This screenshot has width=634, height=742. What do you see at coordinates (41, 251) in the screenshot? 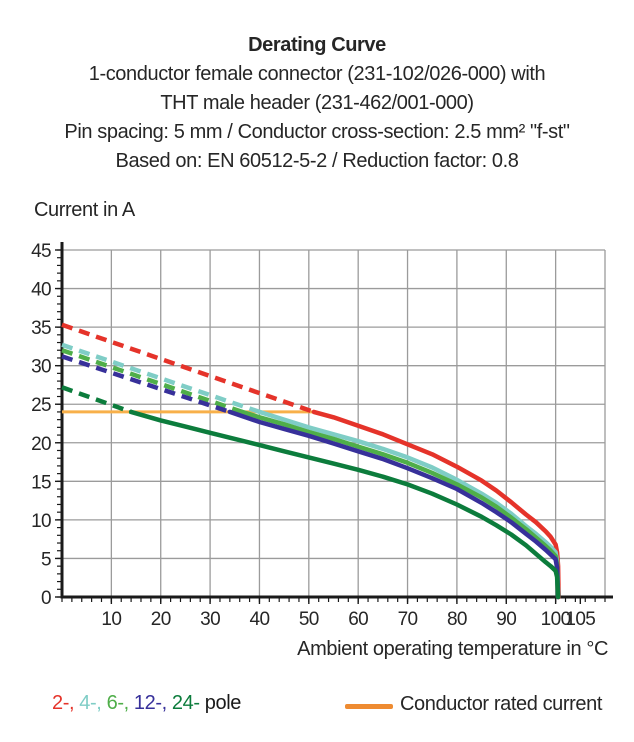
I see `y-tick-label: 45` at bounding box center [41, 251].